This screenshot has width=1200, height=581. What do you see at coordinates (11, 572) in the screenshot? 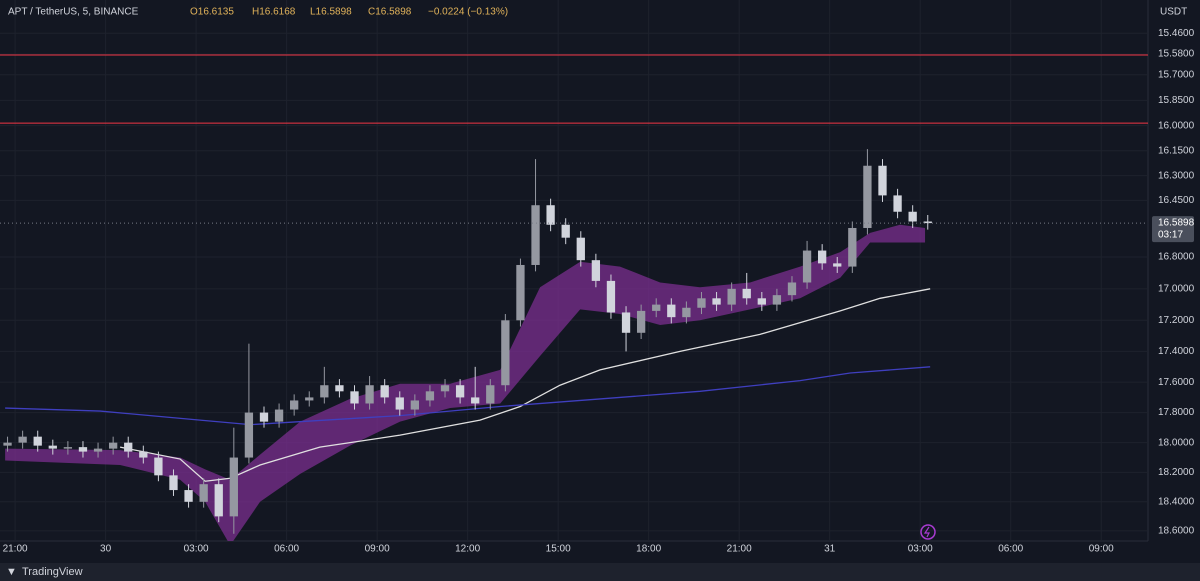
I see `brand-logo: ▼` at bounding box center [11, 572].